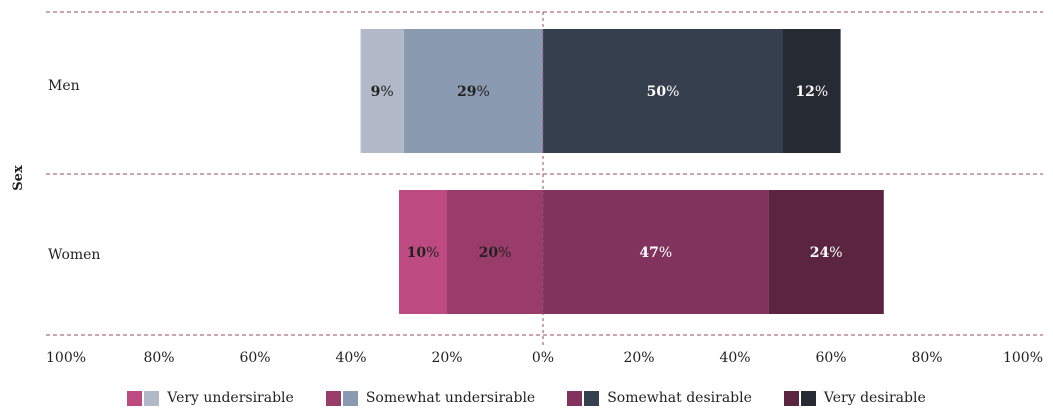  What do you see at coordinates (74, 255) in the screenshot?
I see `category-label: Women` at bounding box center [74, 255].